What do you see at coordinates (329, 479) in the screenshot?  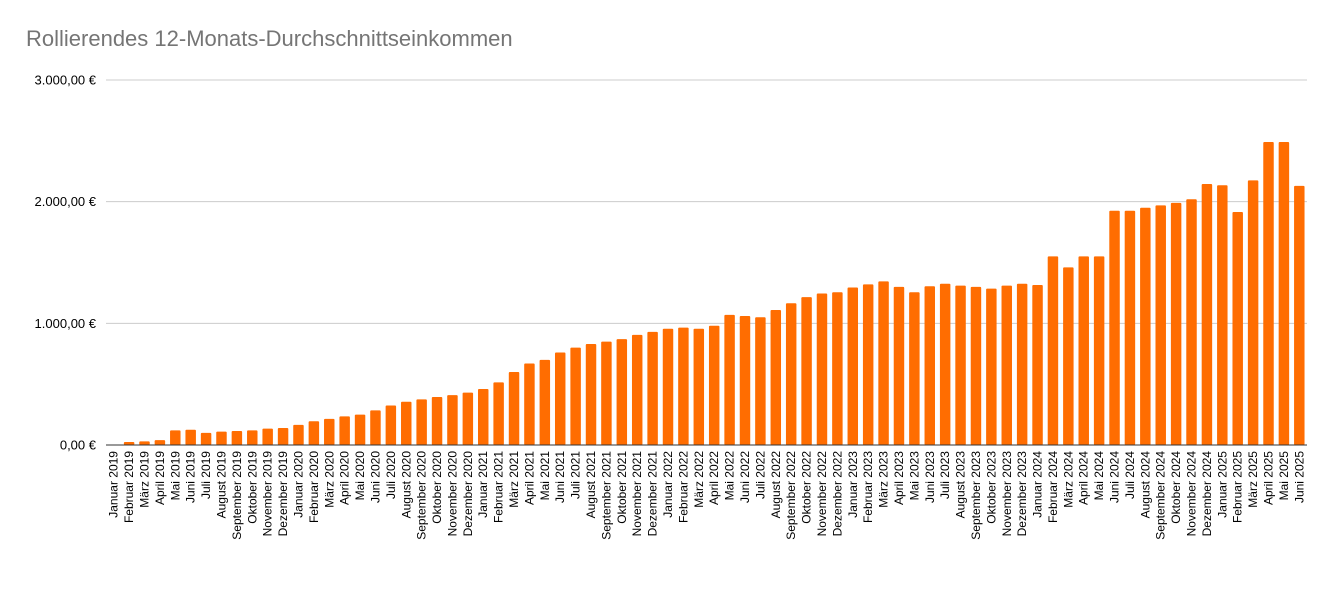 I see `x-tick-label: März 2020` at bounding box center [329, 479].